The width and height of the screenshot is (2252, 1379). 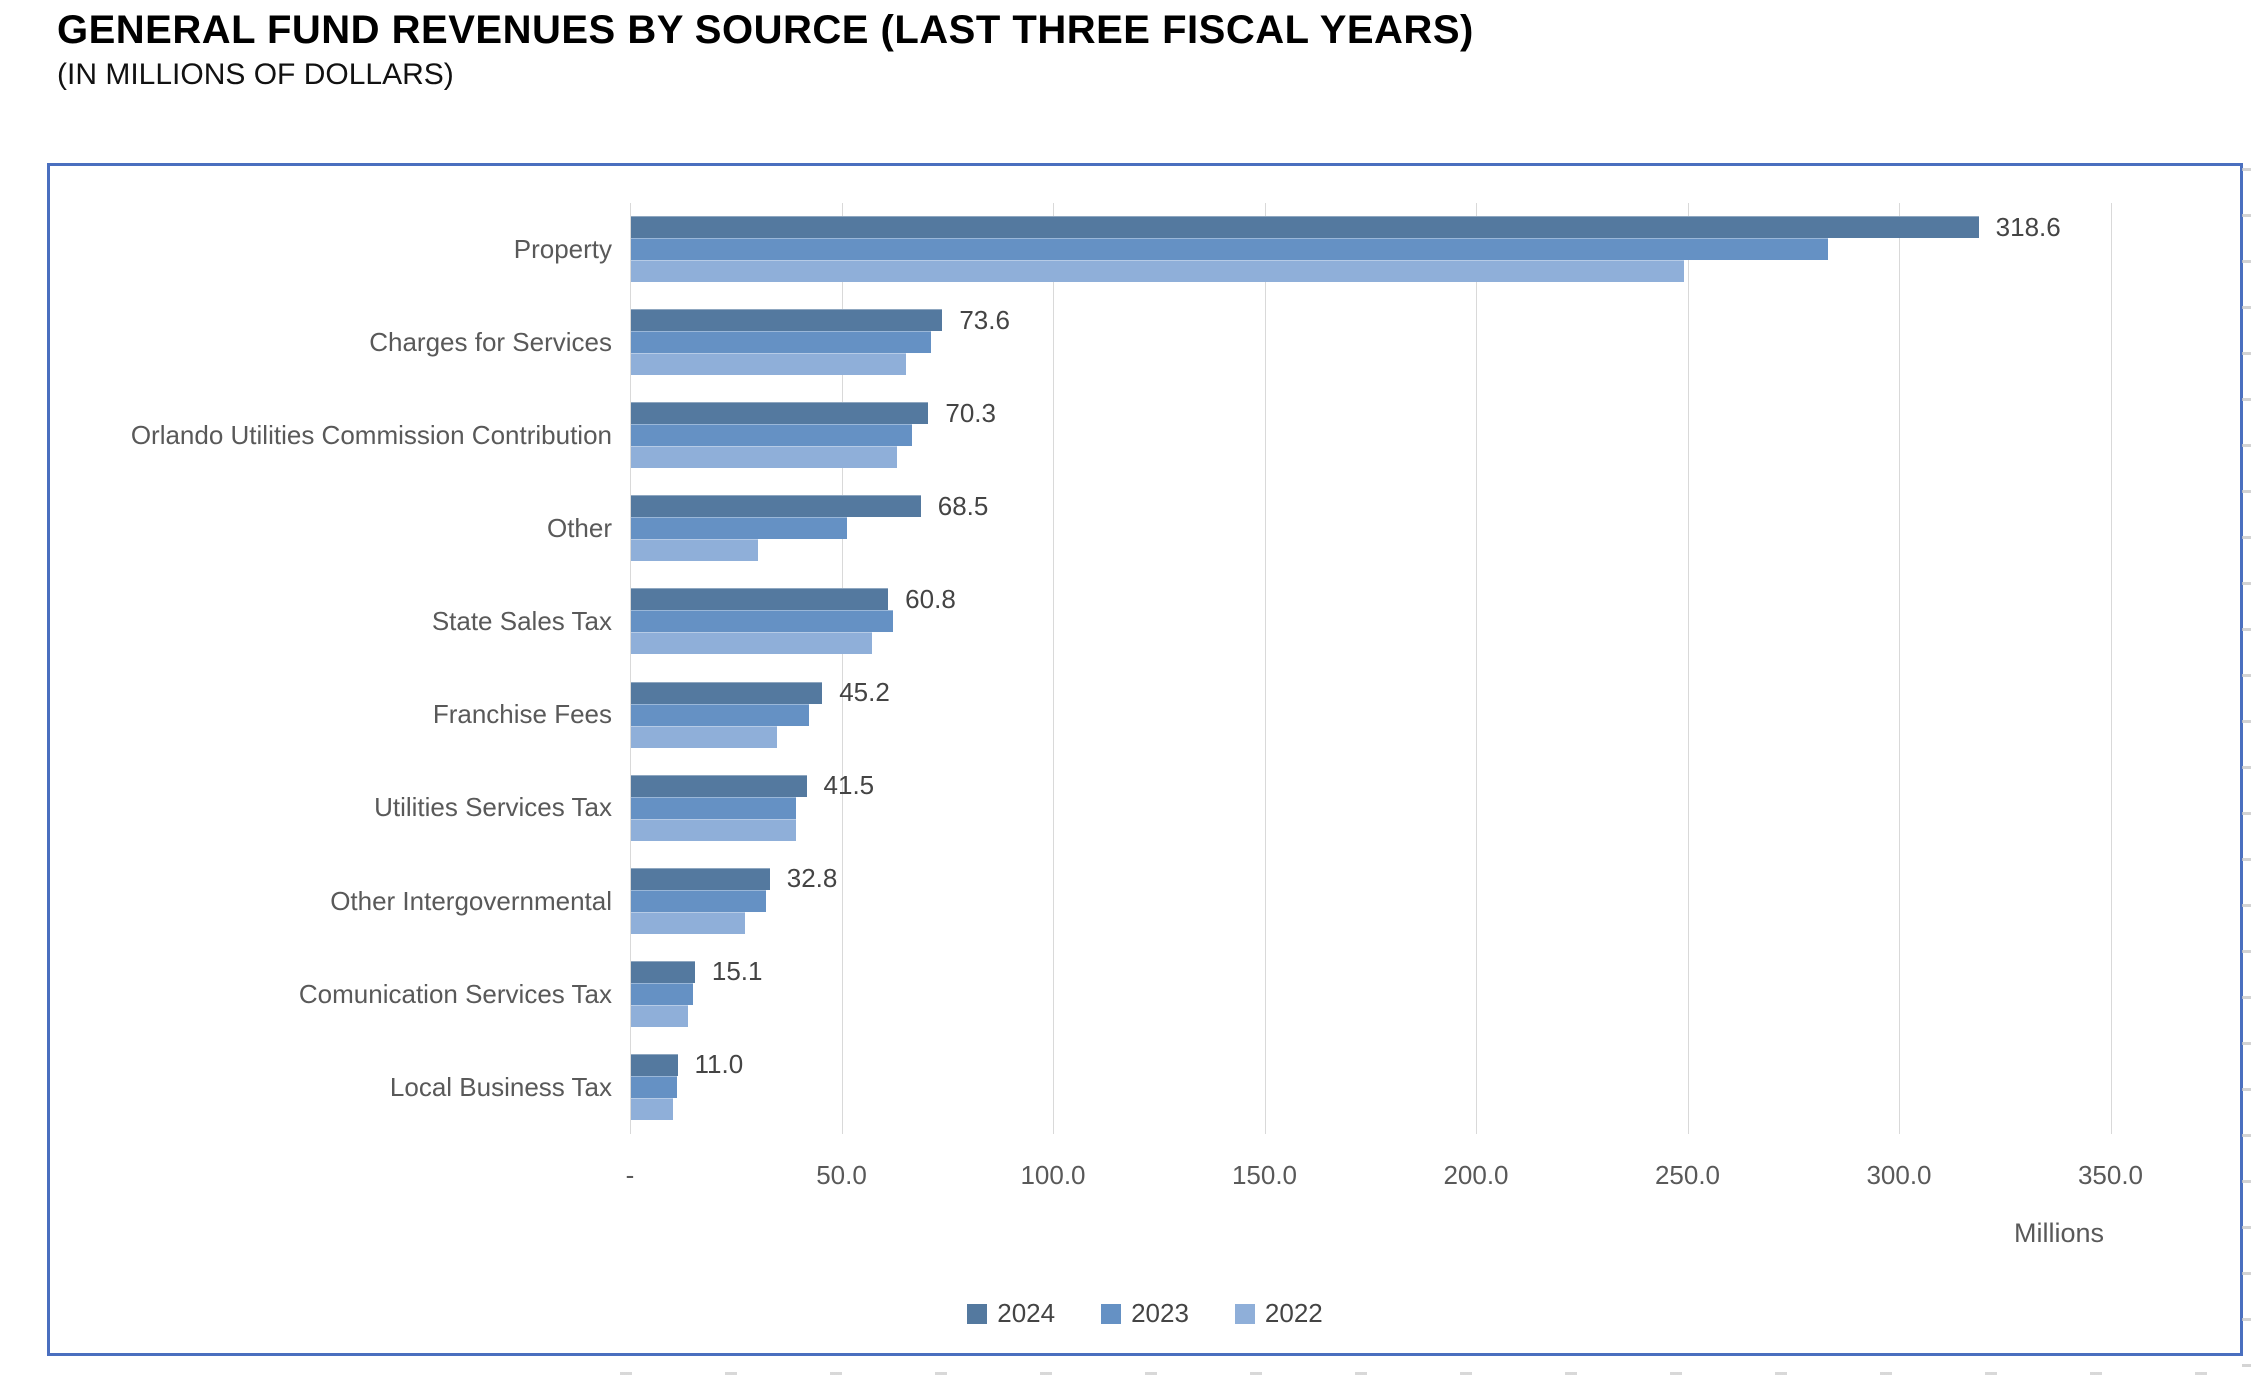 What do you see at coordinates (849, 785) in the screenshot?
I see `bar-value-label: 41.5` at bounding box center [849, 785].